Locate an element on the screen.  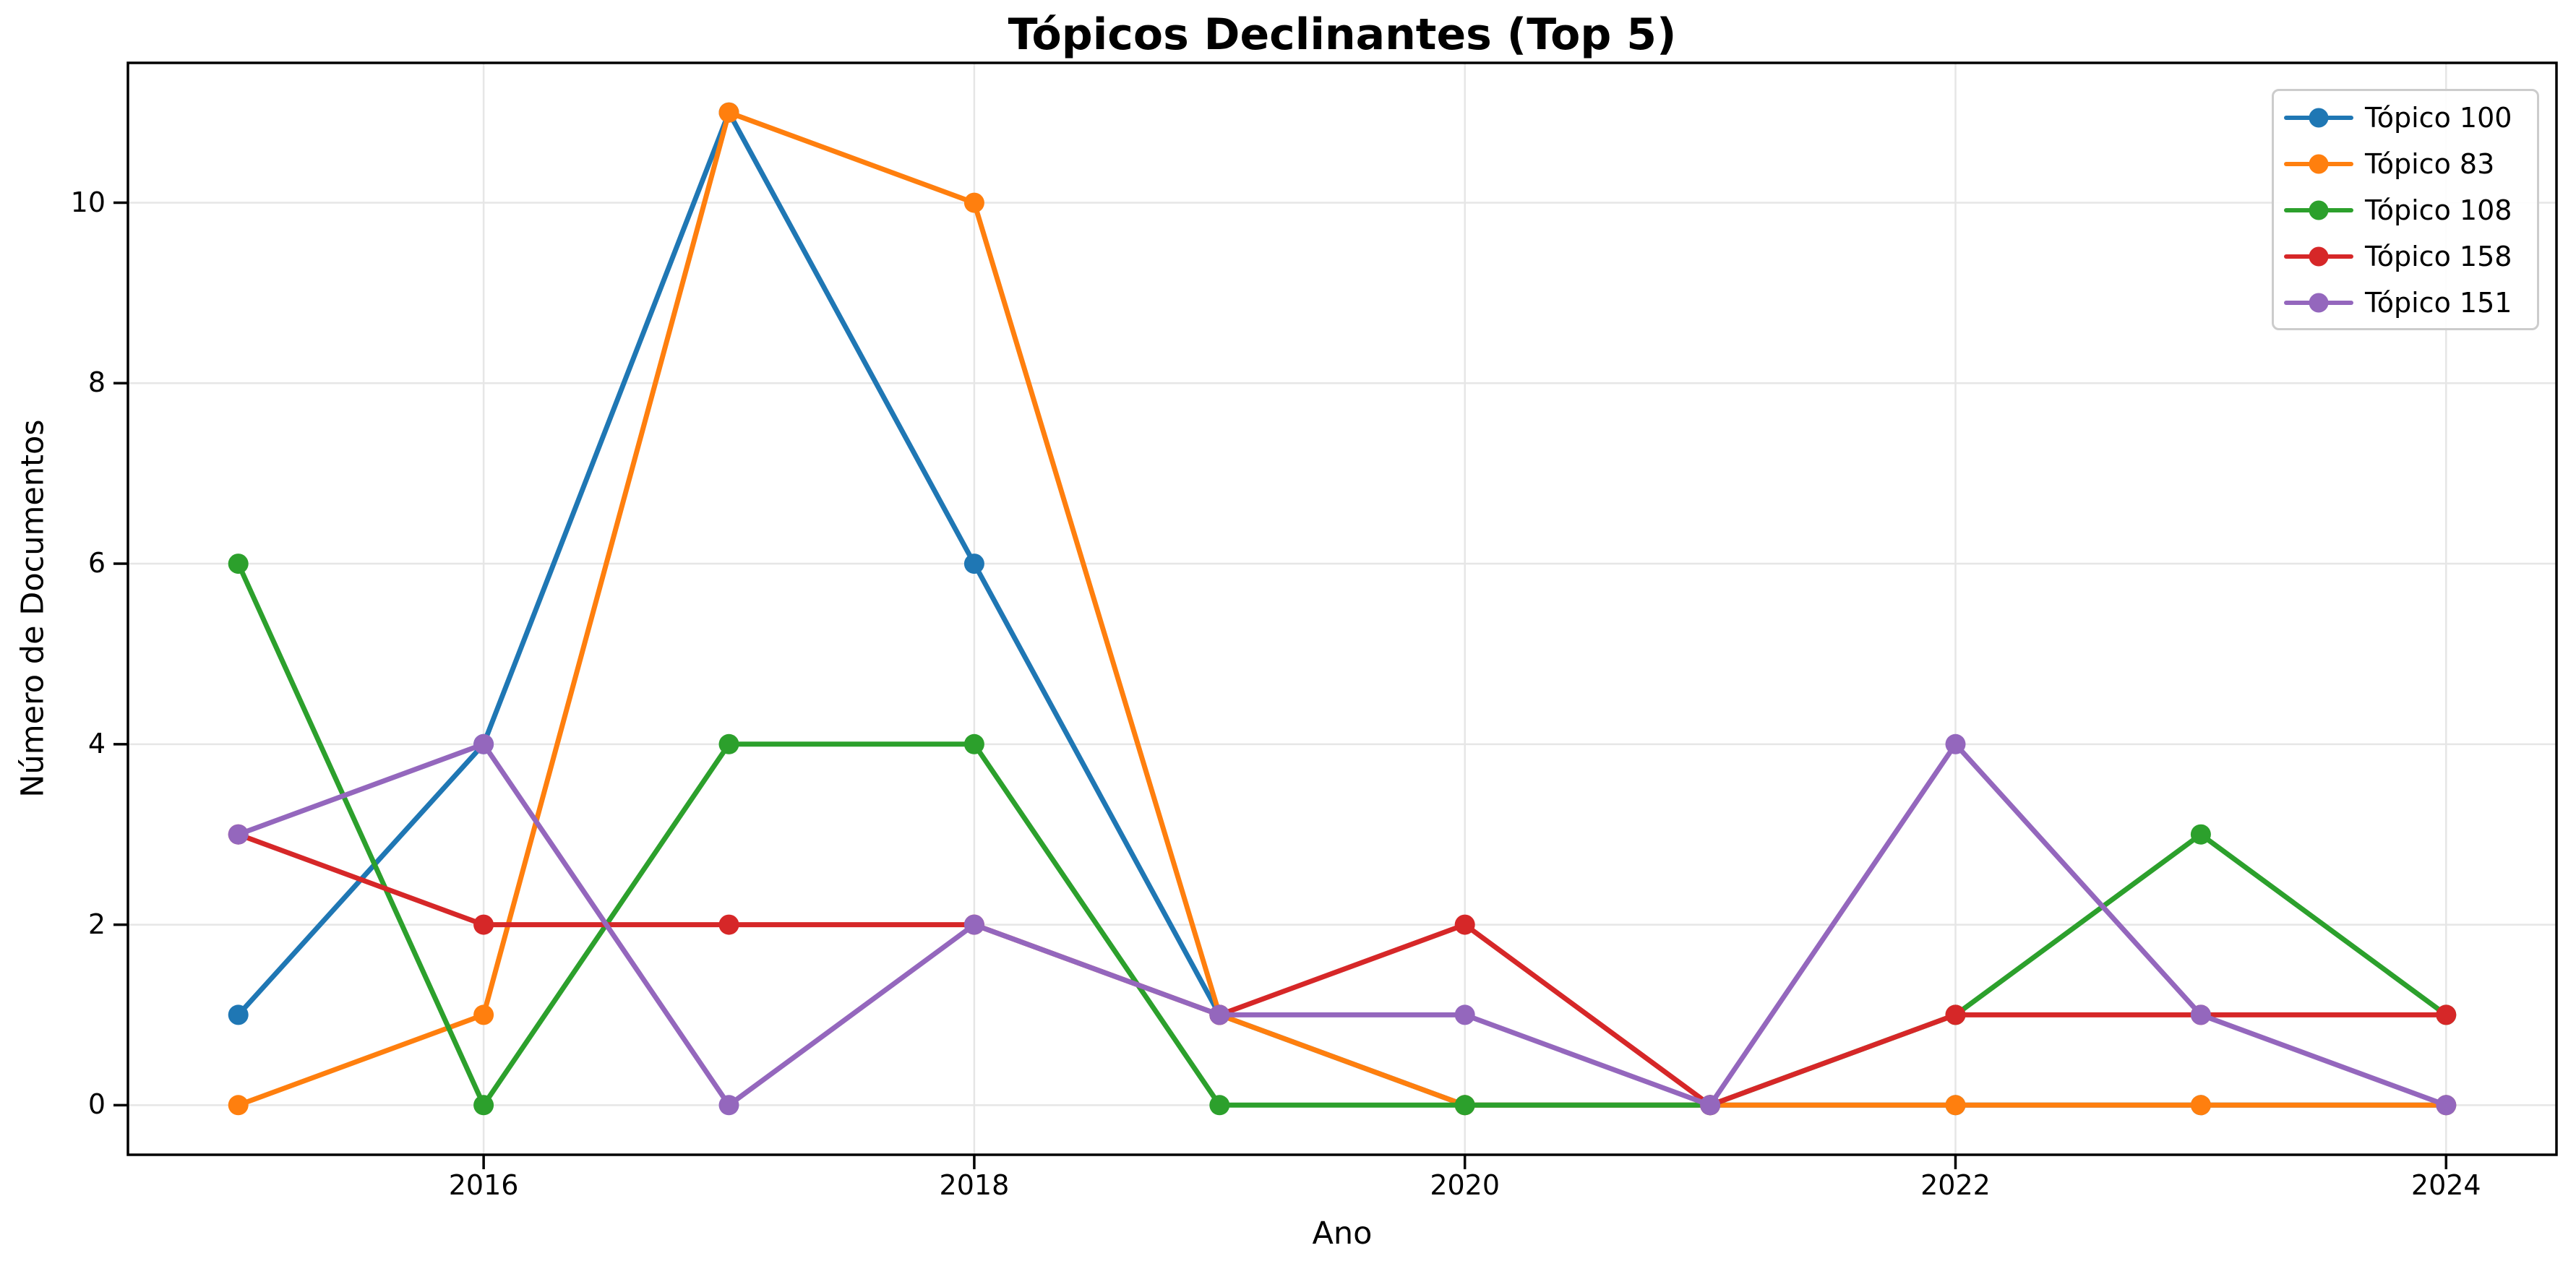
legend-item-tpico-151: Tópico 151 is located at coordinates (2411, 303).